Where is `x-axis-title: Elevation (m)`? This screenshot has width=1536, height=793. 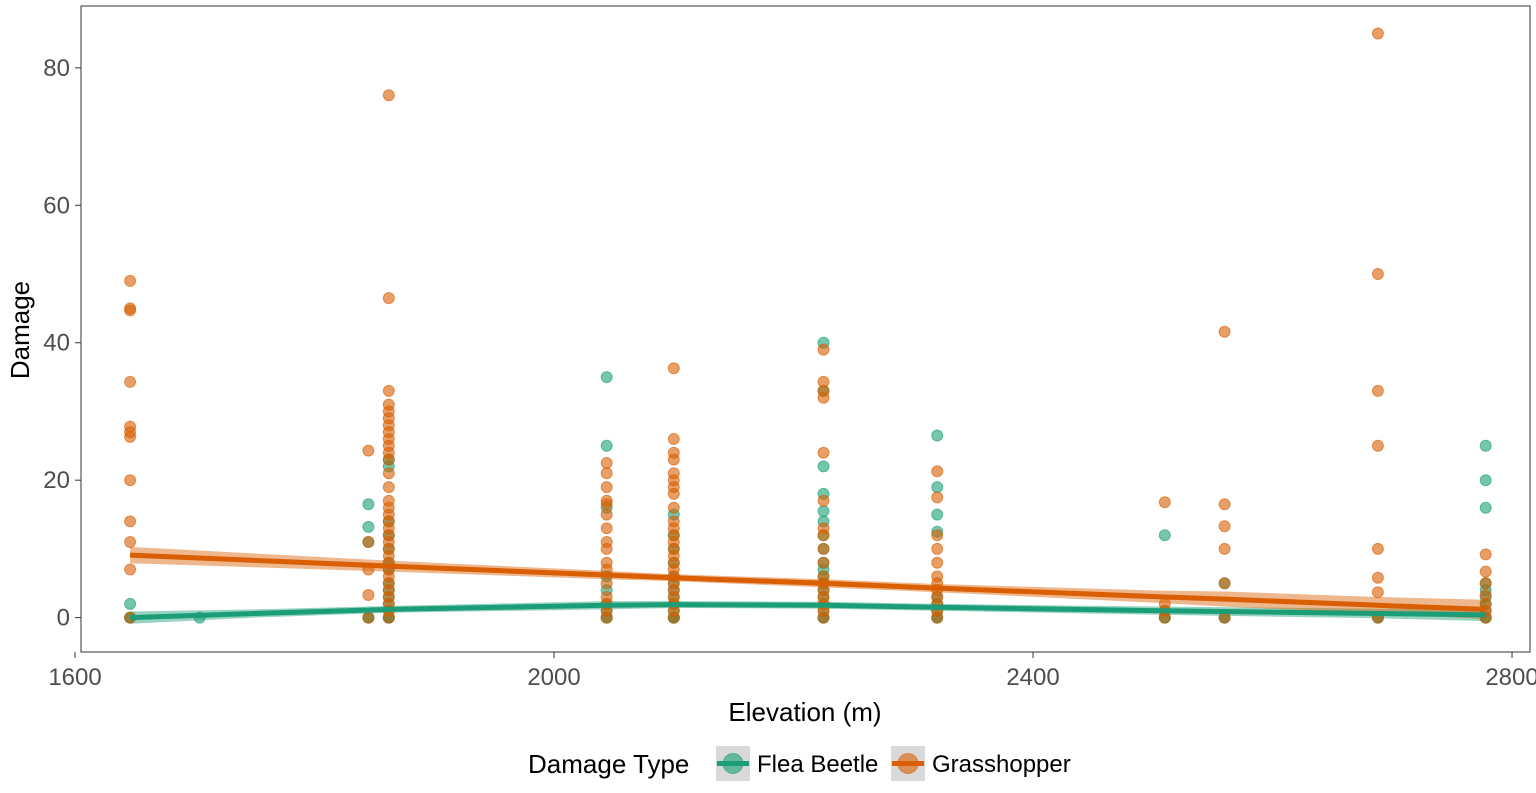
x-axis-title: Elevation (m) is located at coordinates (804, 712).